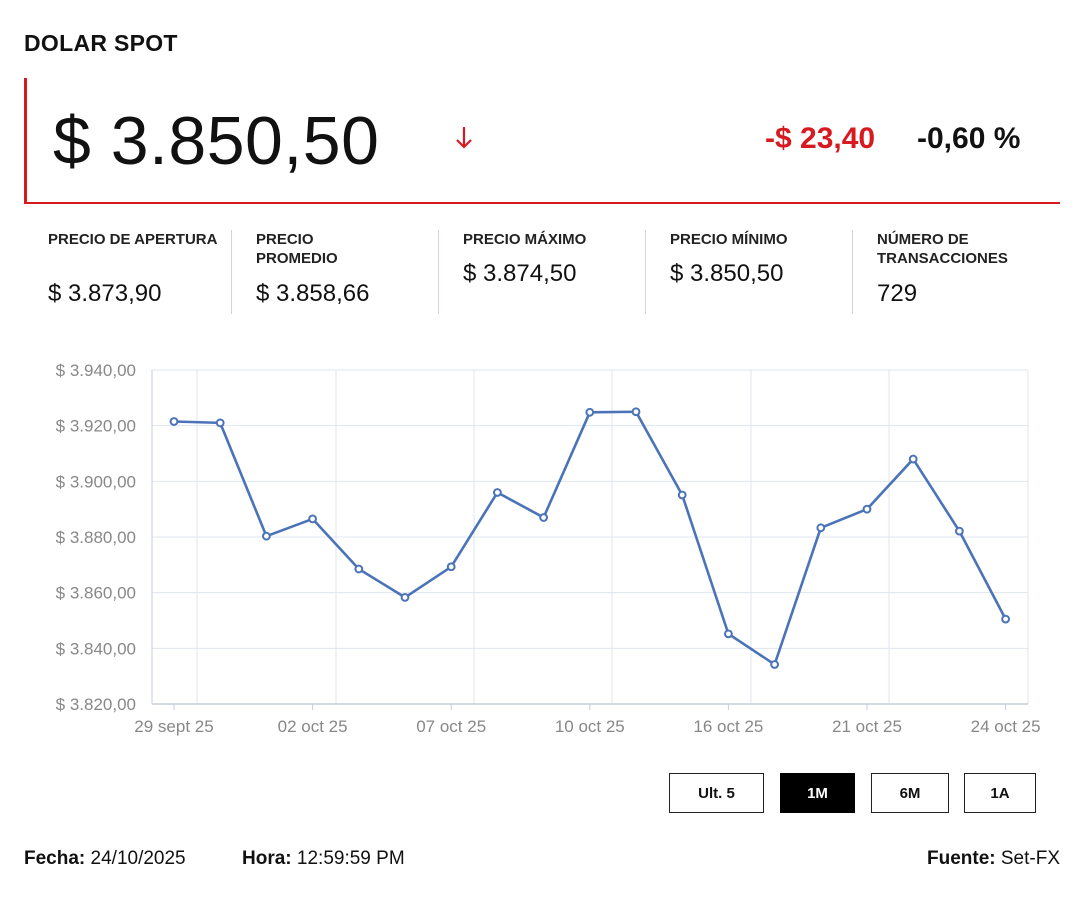 Image resolution: width=1080 pixels, height=900 pixels. I want to click on source-label: Fuente:, so click(961, 858).